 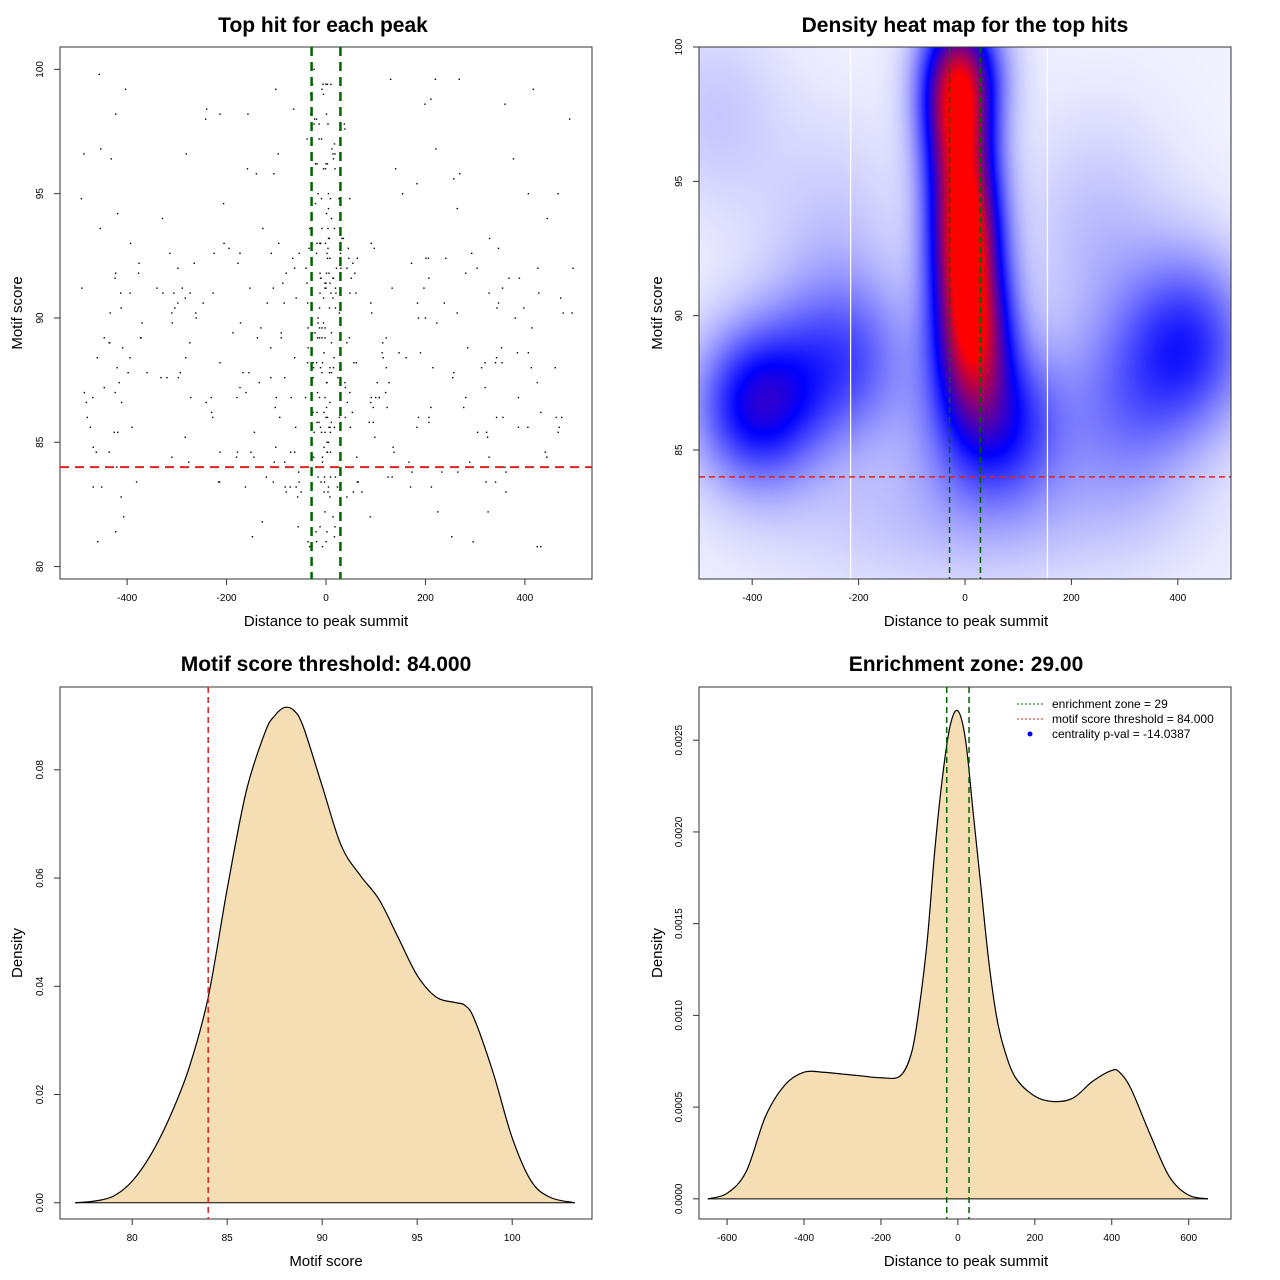 What do you see at coordinates (881, 1238) in the screenshot?
I see `distance-density-x-tick-label: -200` at bounding box center [881, 1238].